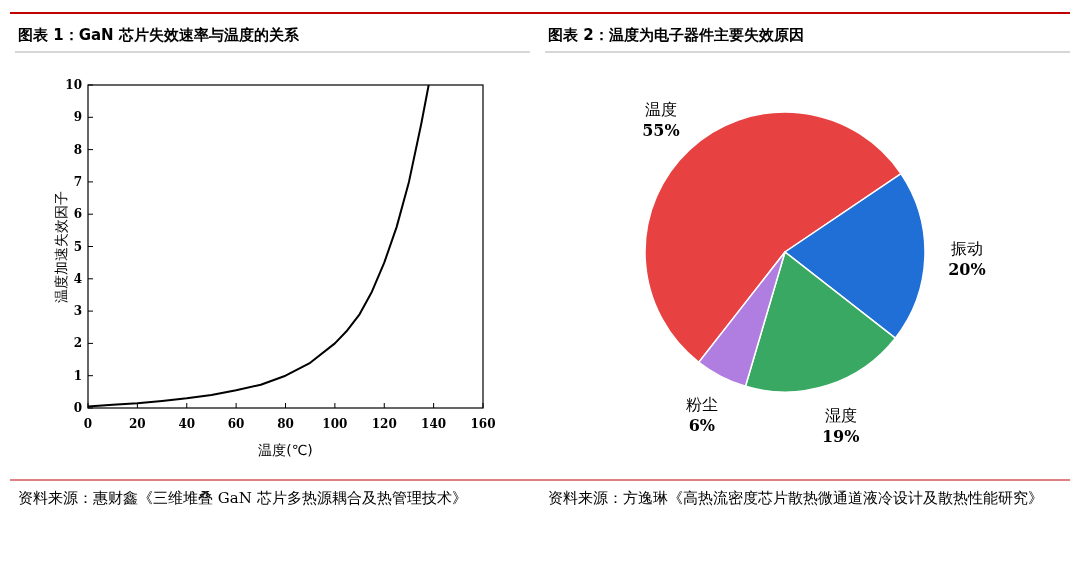 The width and height of the screenshot is (1080, 564). I want to click on x-tick-label: 80, so click(285, 424).